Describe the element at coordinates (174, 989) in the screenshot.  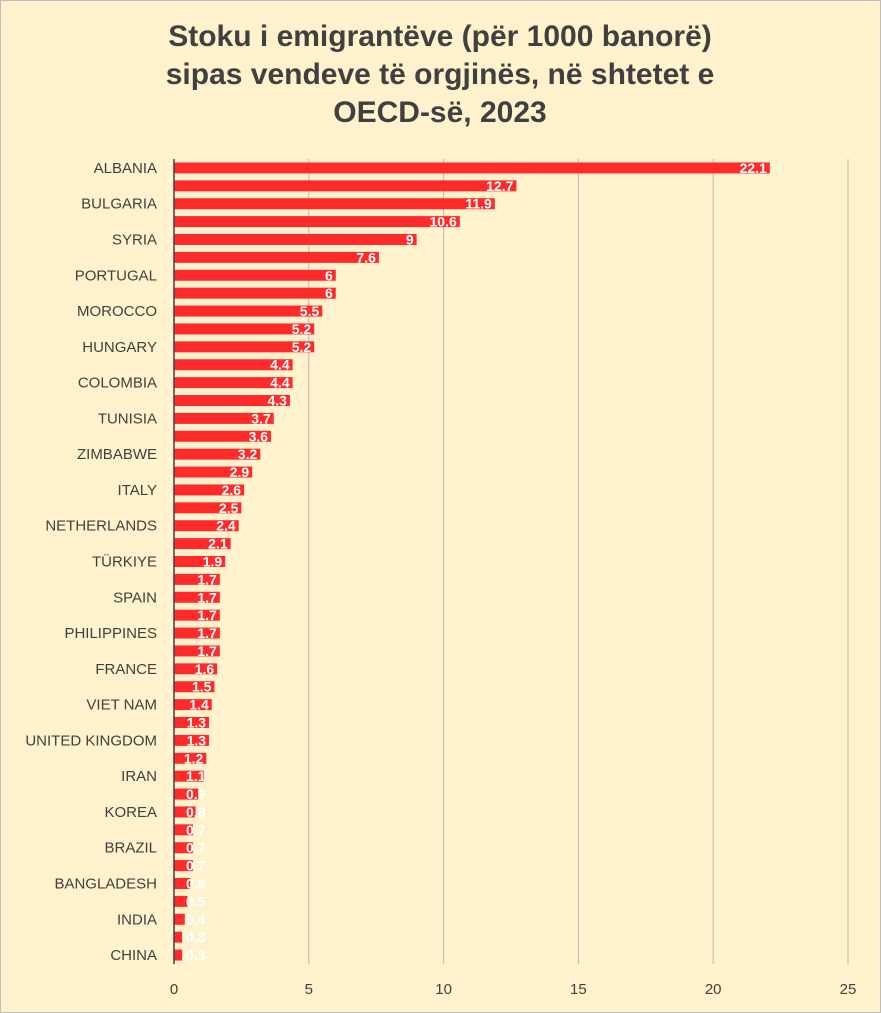
I see `x-tick-label: 0` at that location.